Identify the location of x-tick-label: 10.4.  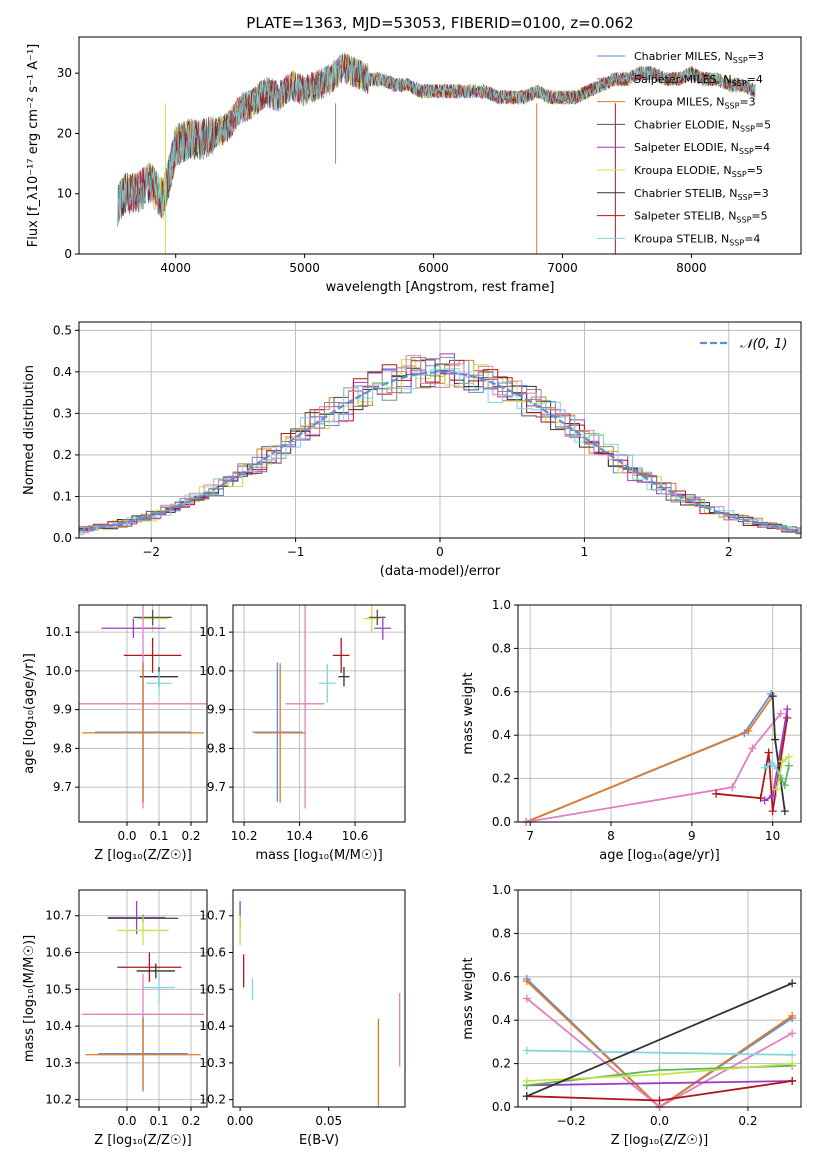
(299, 836).